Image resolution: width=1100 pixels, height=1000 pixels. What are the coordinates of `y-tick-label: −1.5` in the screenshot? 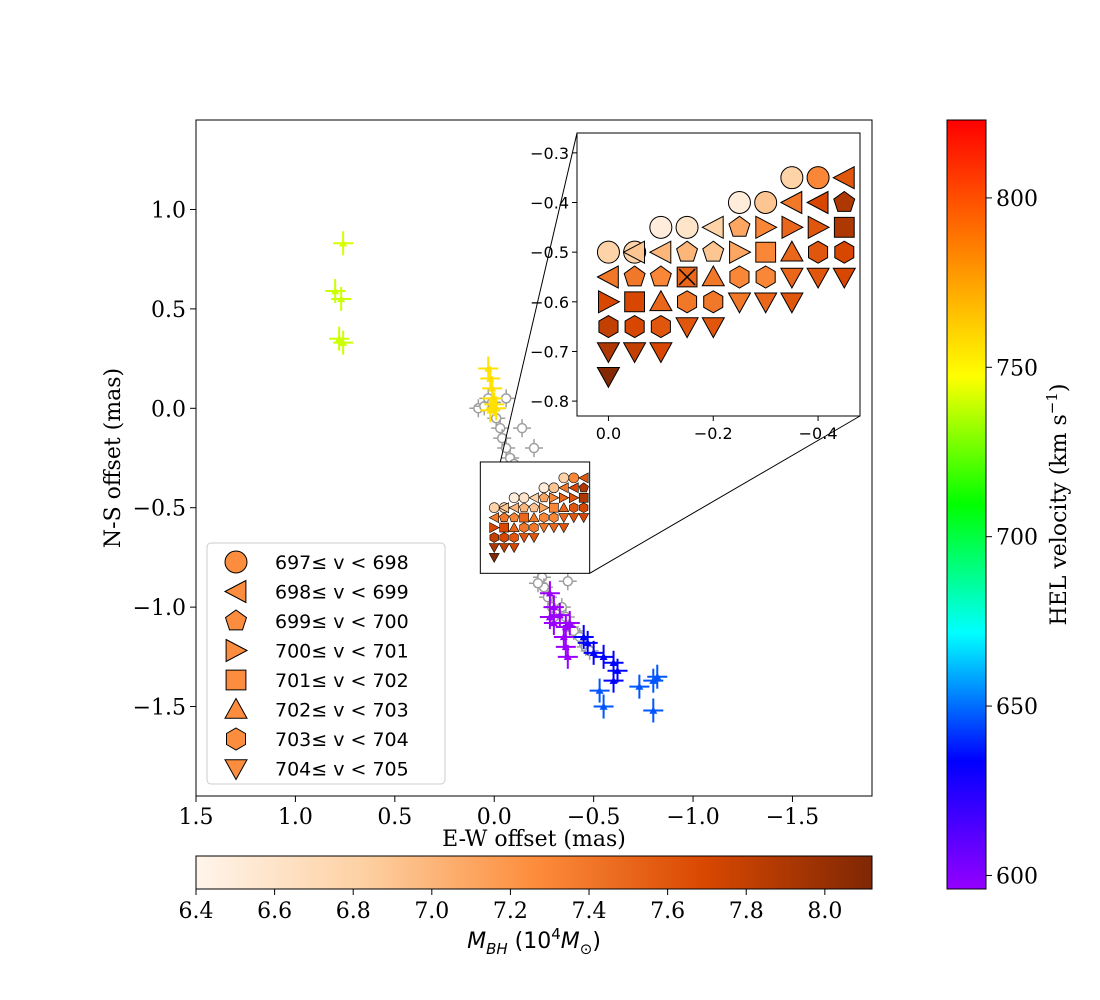 It's located at (159, 708).